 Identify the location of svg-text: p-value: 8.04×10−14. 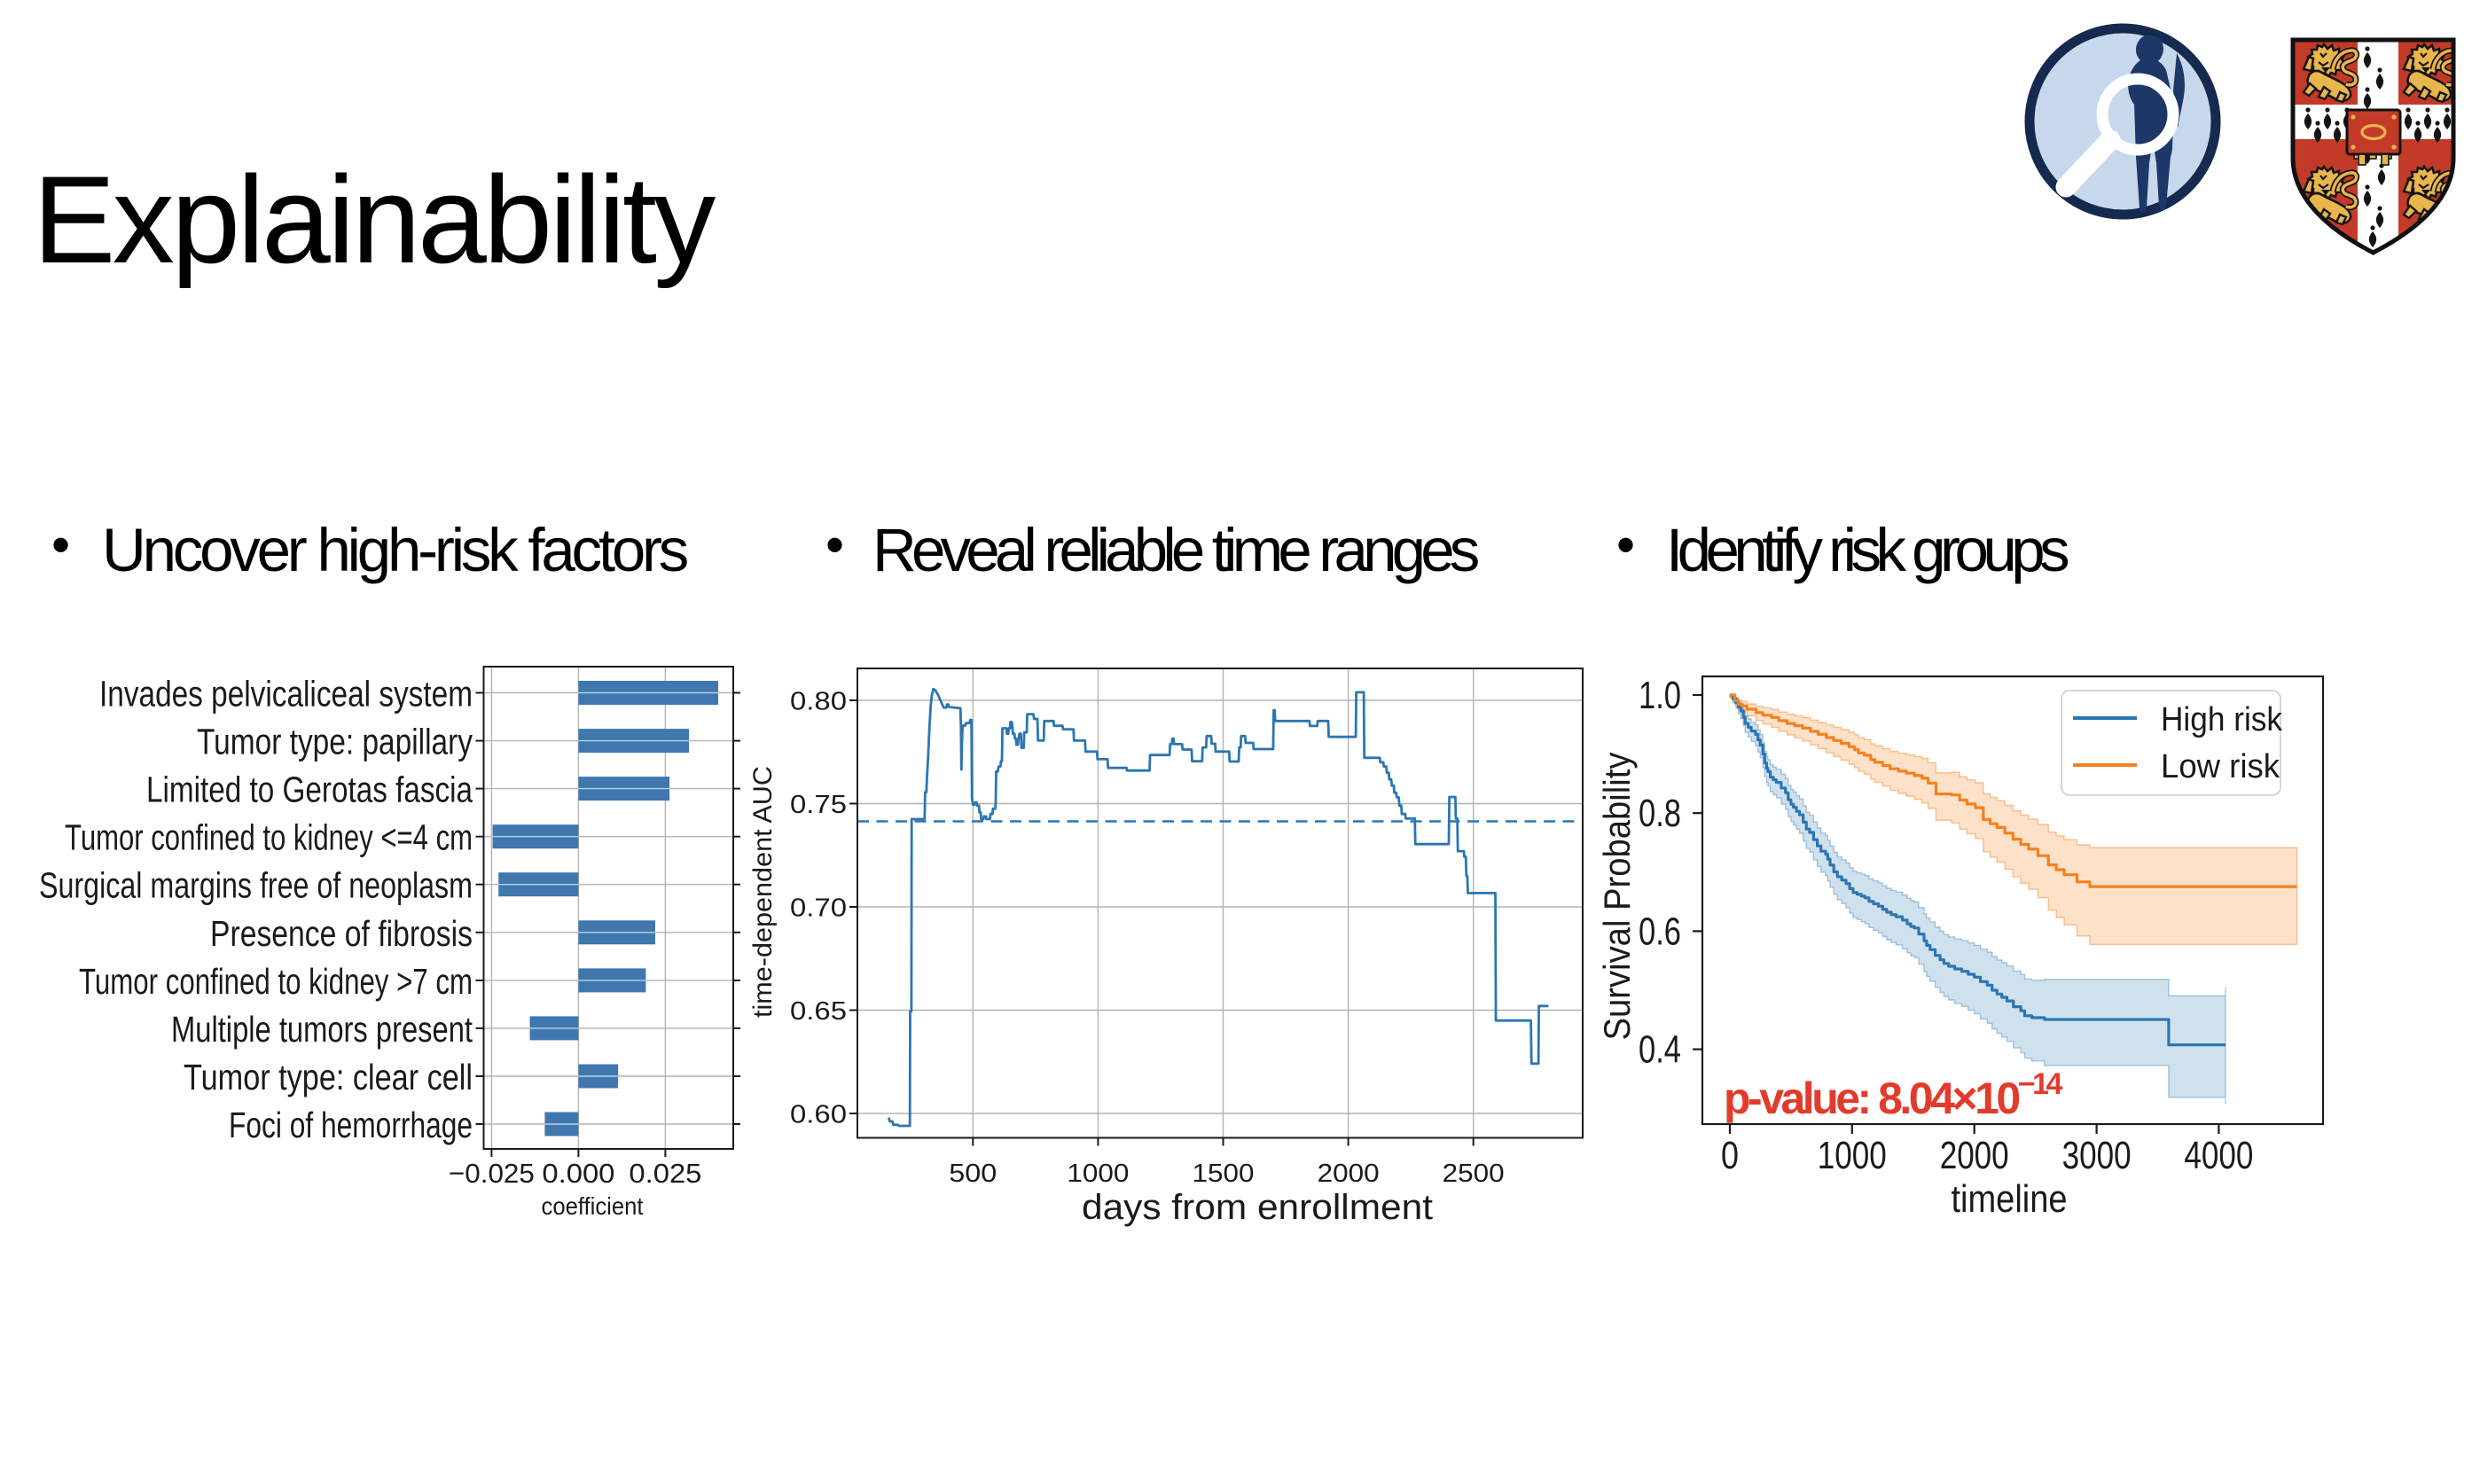
(1893, 1095).